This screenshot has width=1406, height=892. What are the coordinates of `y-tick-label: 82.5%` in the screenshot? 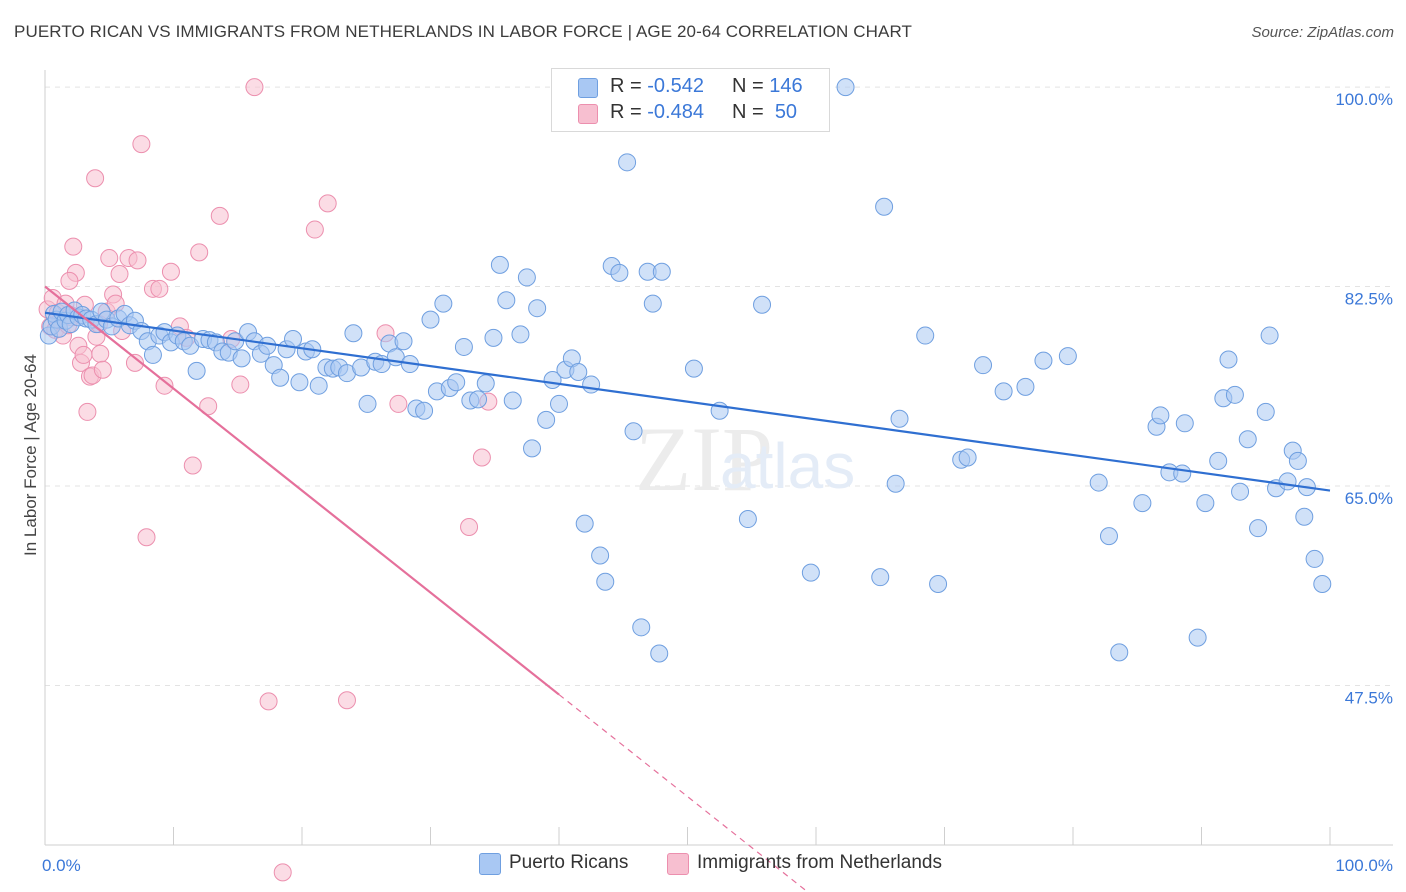 It's located at (1369, 299).